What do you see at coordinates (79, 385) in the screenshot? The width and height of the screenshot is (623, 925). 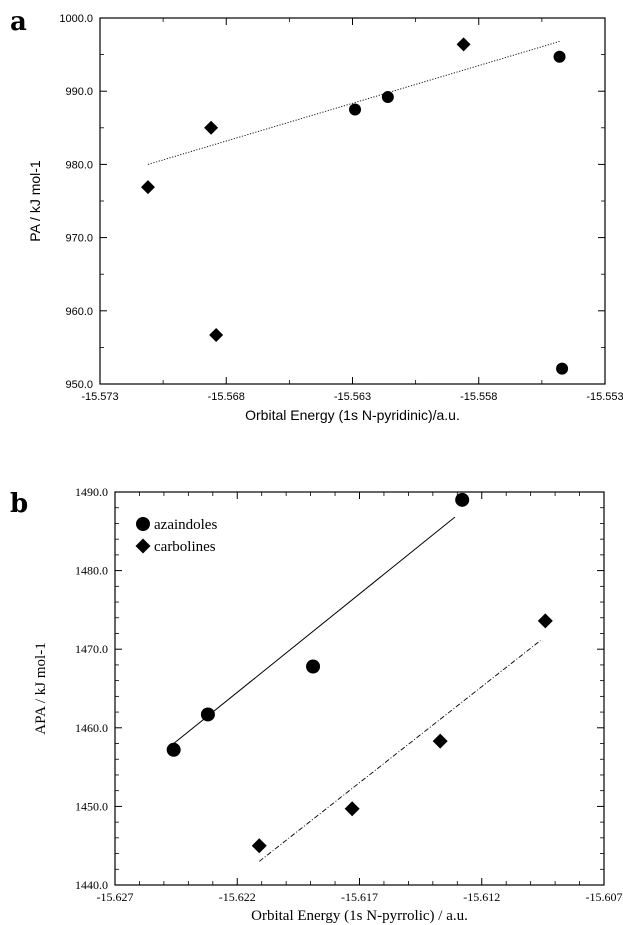 I see `y-tick-label: 950.0` at bounding box center [79, 385].